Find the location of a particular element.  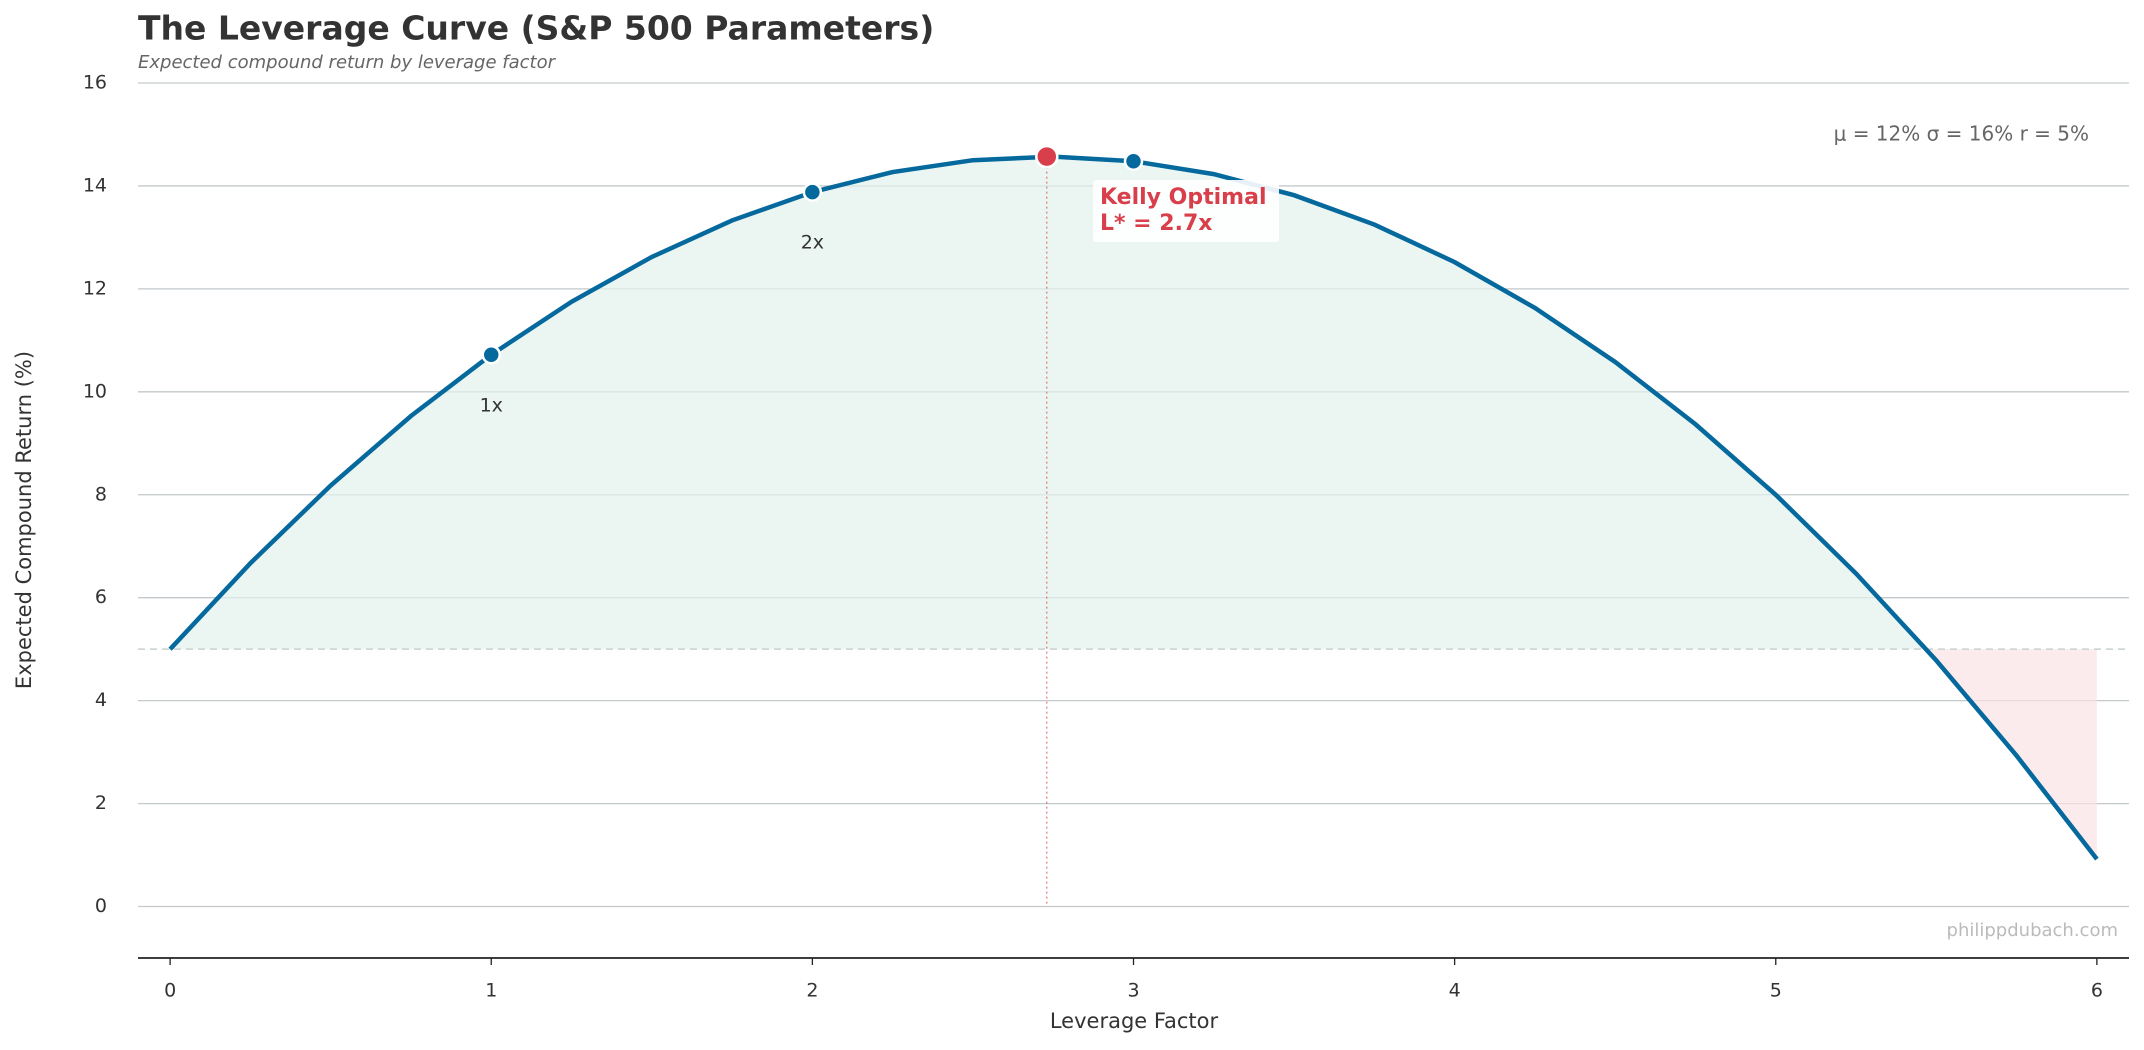

x-tick-label: 6 is located at coordinates (2097, 991).